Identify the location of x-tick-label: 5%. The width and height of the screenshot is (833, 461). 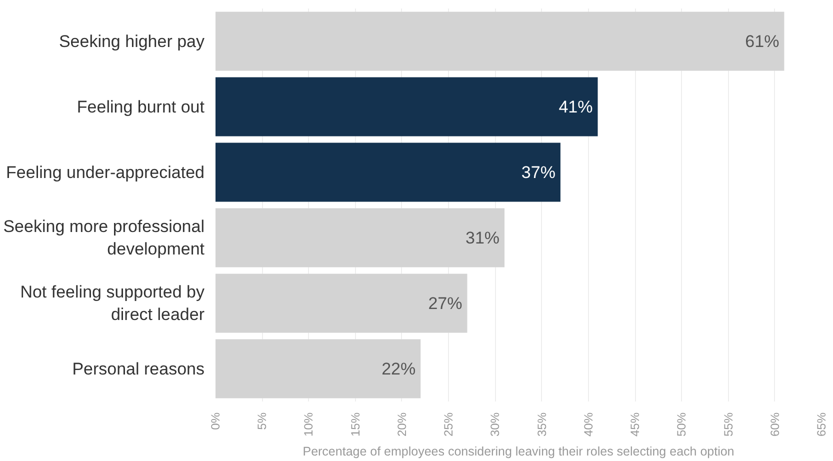
(262, 421).